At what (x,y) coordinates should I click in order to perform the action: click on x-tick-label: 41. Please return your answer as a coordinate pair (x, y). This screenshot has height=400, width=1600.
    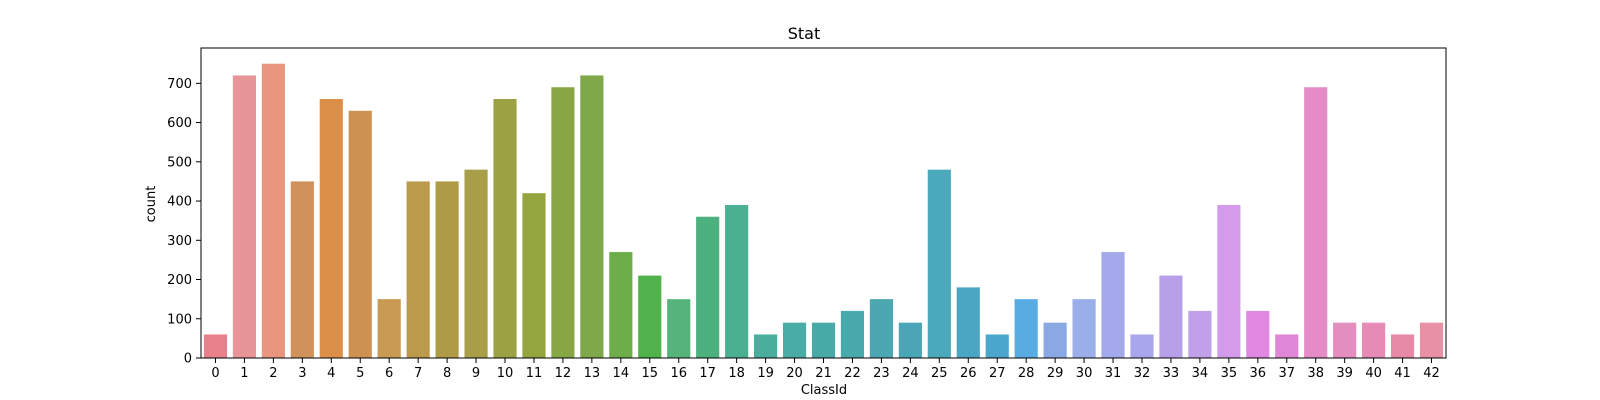
    Looking at the image, I should click on (1402, 373).